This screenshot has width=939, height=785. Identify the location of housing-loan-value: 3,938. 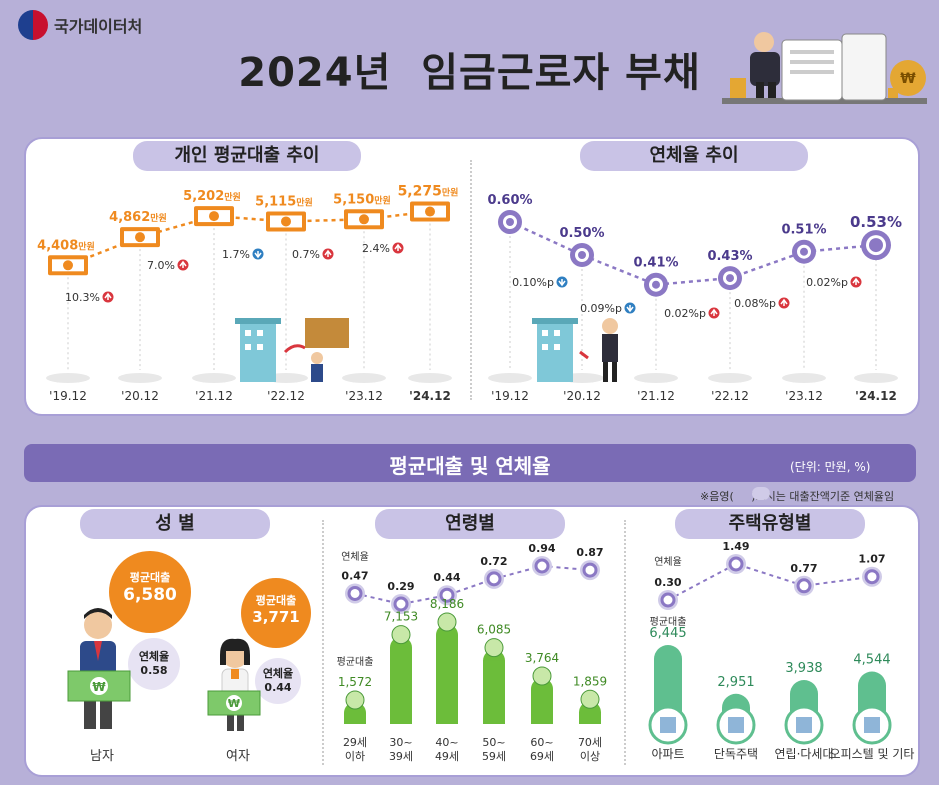
(803, 668).